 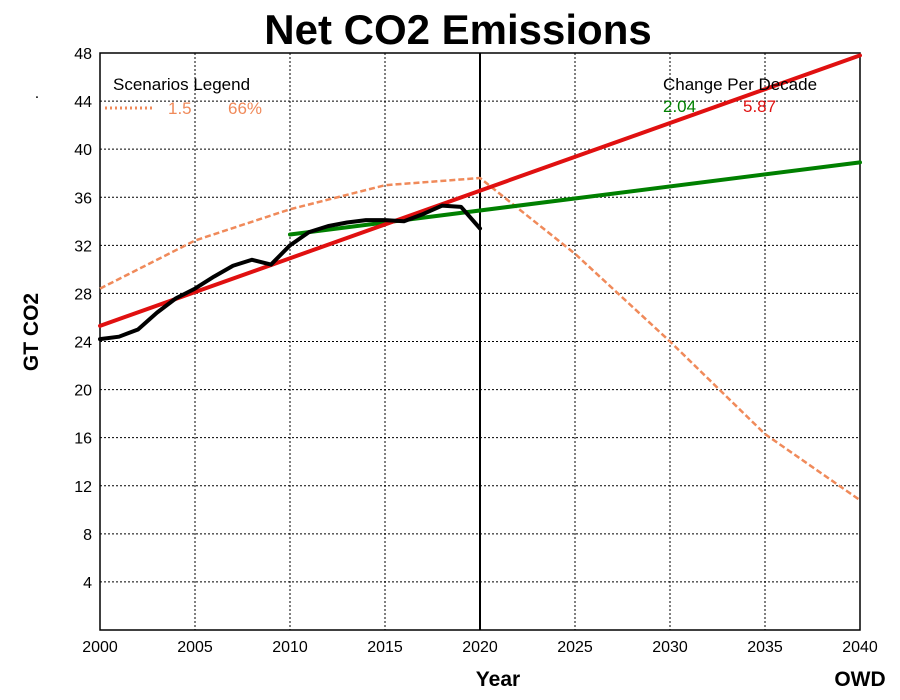 What do you see at coordinates (183, 96) in the screenshot?
I see `scenarios-legend: Scenarios Legend 1.5 66%` at bounding box center [183, 96].